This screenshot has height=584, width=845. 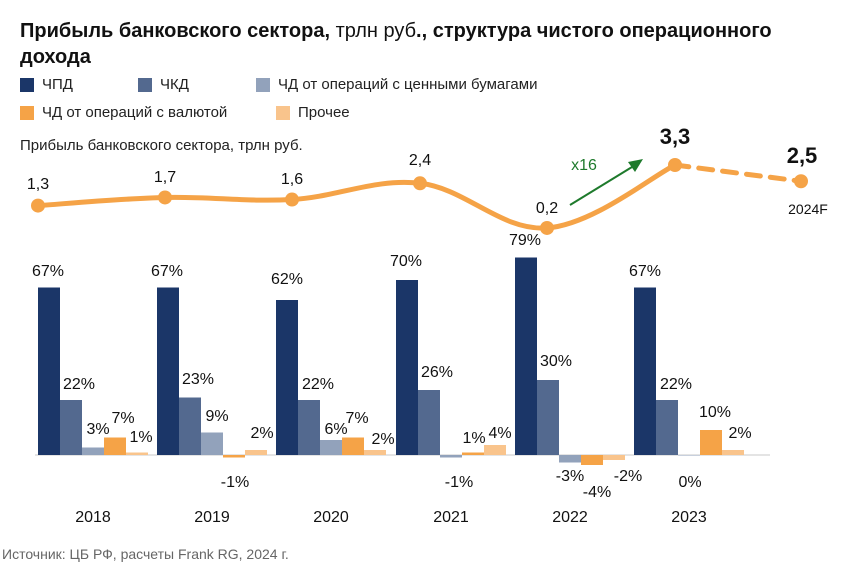 I want to click on bar-чкд-2022, so click(x=548, y=417).